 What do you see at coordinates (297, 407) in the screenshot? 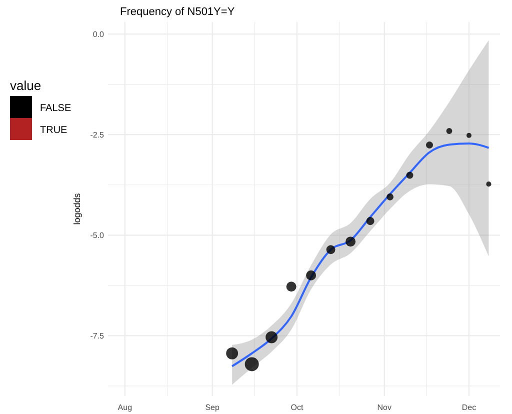
I see `x-tick-label: Oct` at bounding box center [297, 407].